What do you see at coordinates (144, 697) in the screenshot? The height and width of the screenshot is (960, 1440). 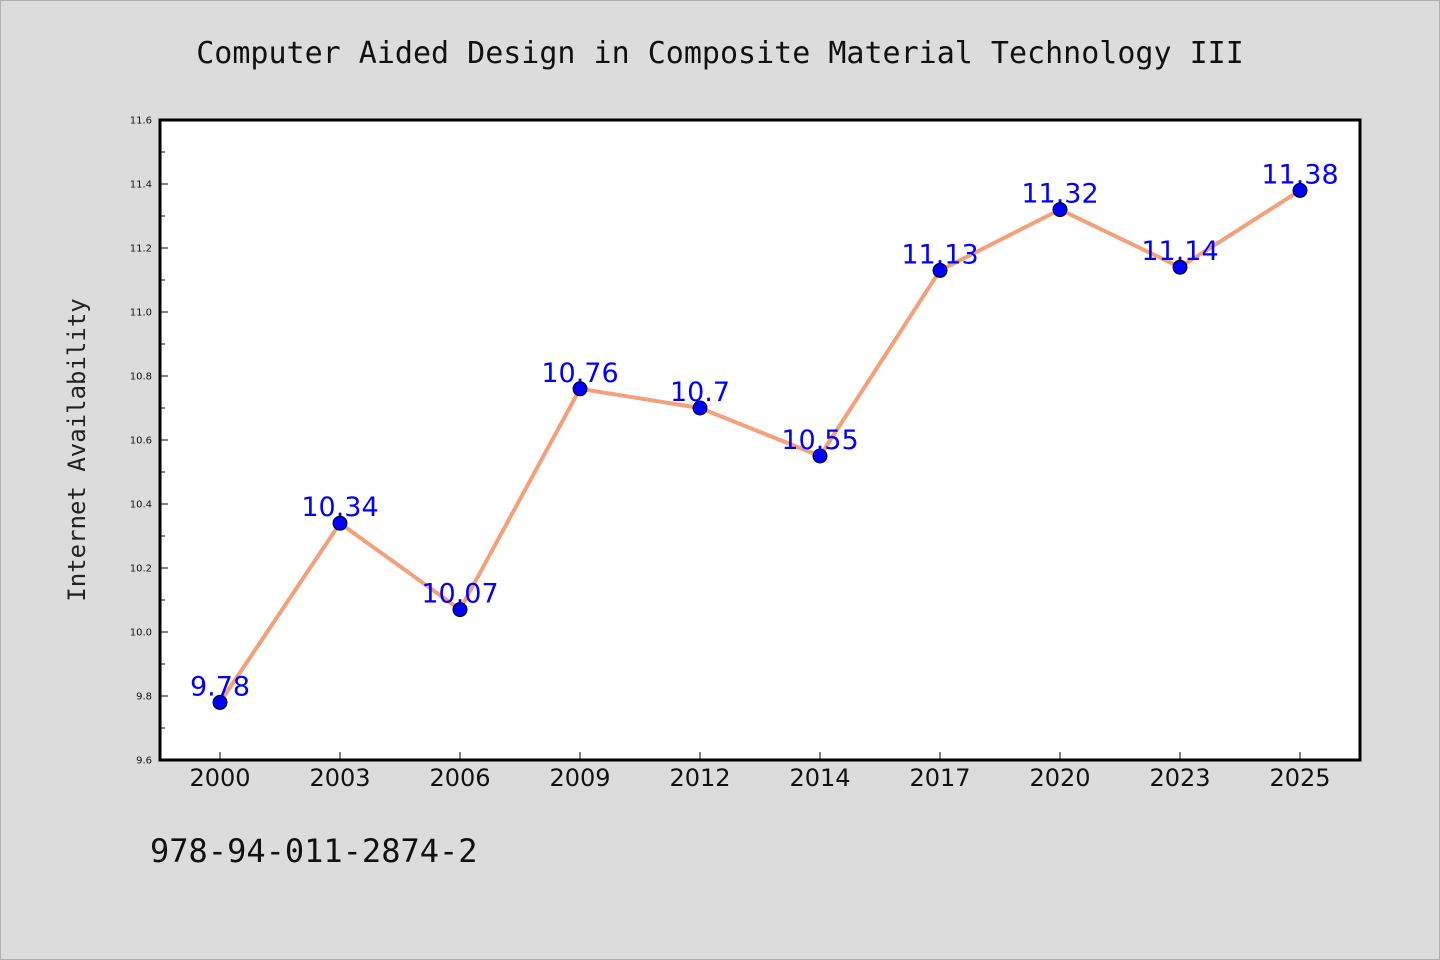 I see `y-tick-label: 9.8` at bounding box center [144, 697].